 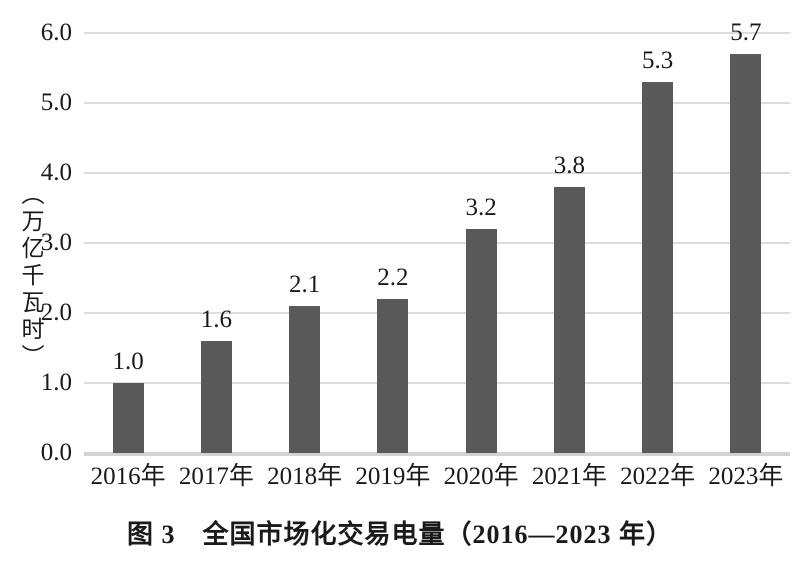 I want to click on y-tick-label: 0.0, so click(x=56, y=452).